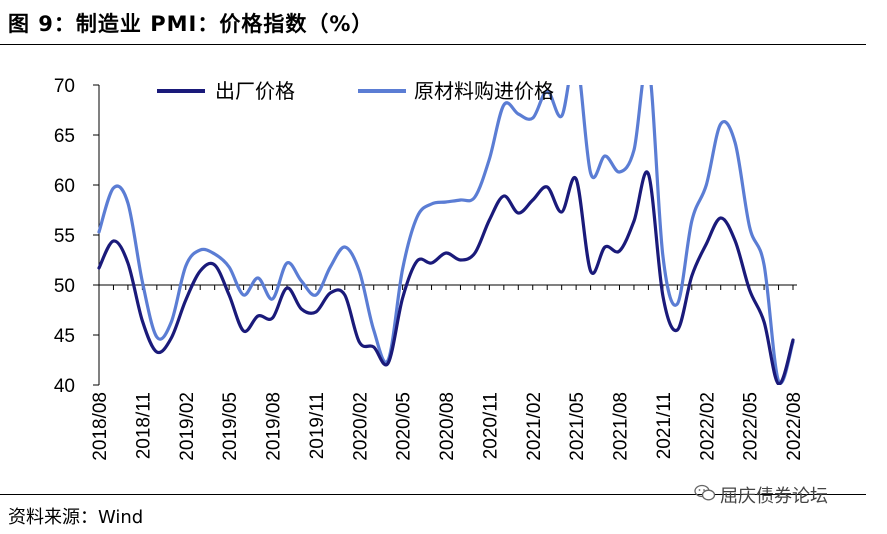  Describe the element at coordinates (705, 495) in the screenshot. I see `wechat-icon` at that location.